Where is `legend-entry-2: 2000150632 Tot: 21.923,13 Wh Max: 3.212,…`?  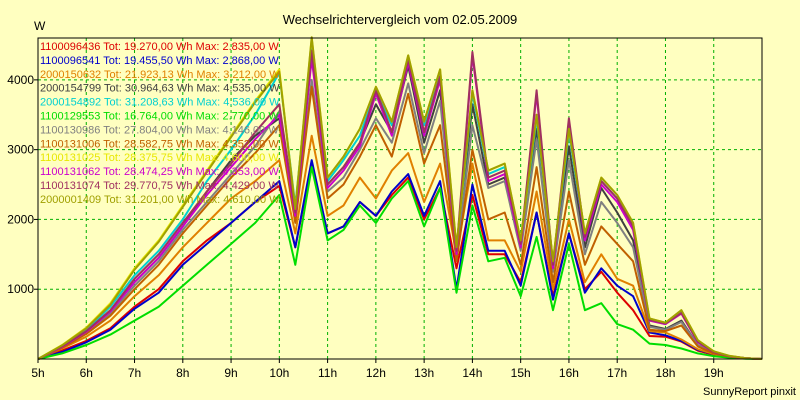 legend-entry-2: 2000150632 Tot: 21.923,13 Wh Max: 3.212,… is located at coordinates (160, 75).